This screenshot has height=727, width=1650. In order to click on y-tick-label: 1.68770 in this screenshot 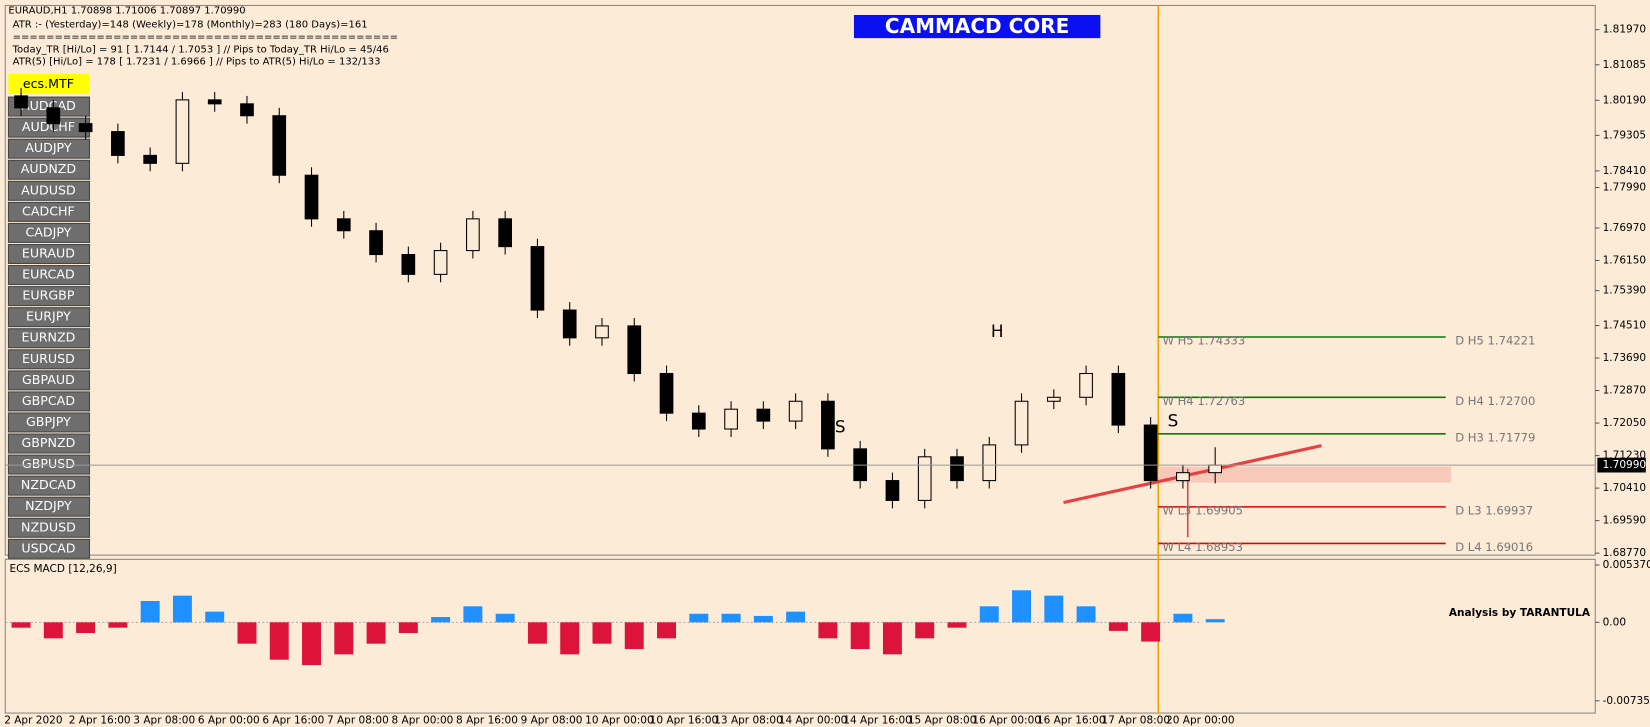, I will do `click(1625, 553)`.